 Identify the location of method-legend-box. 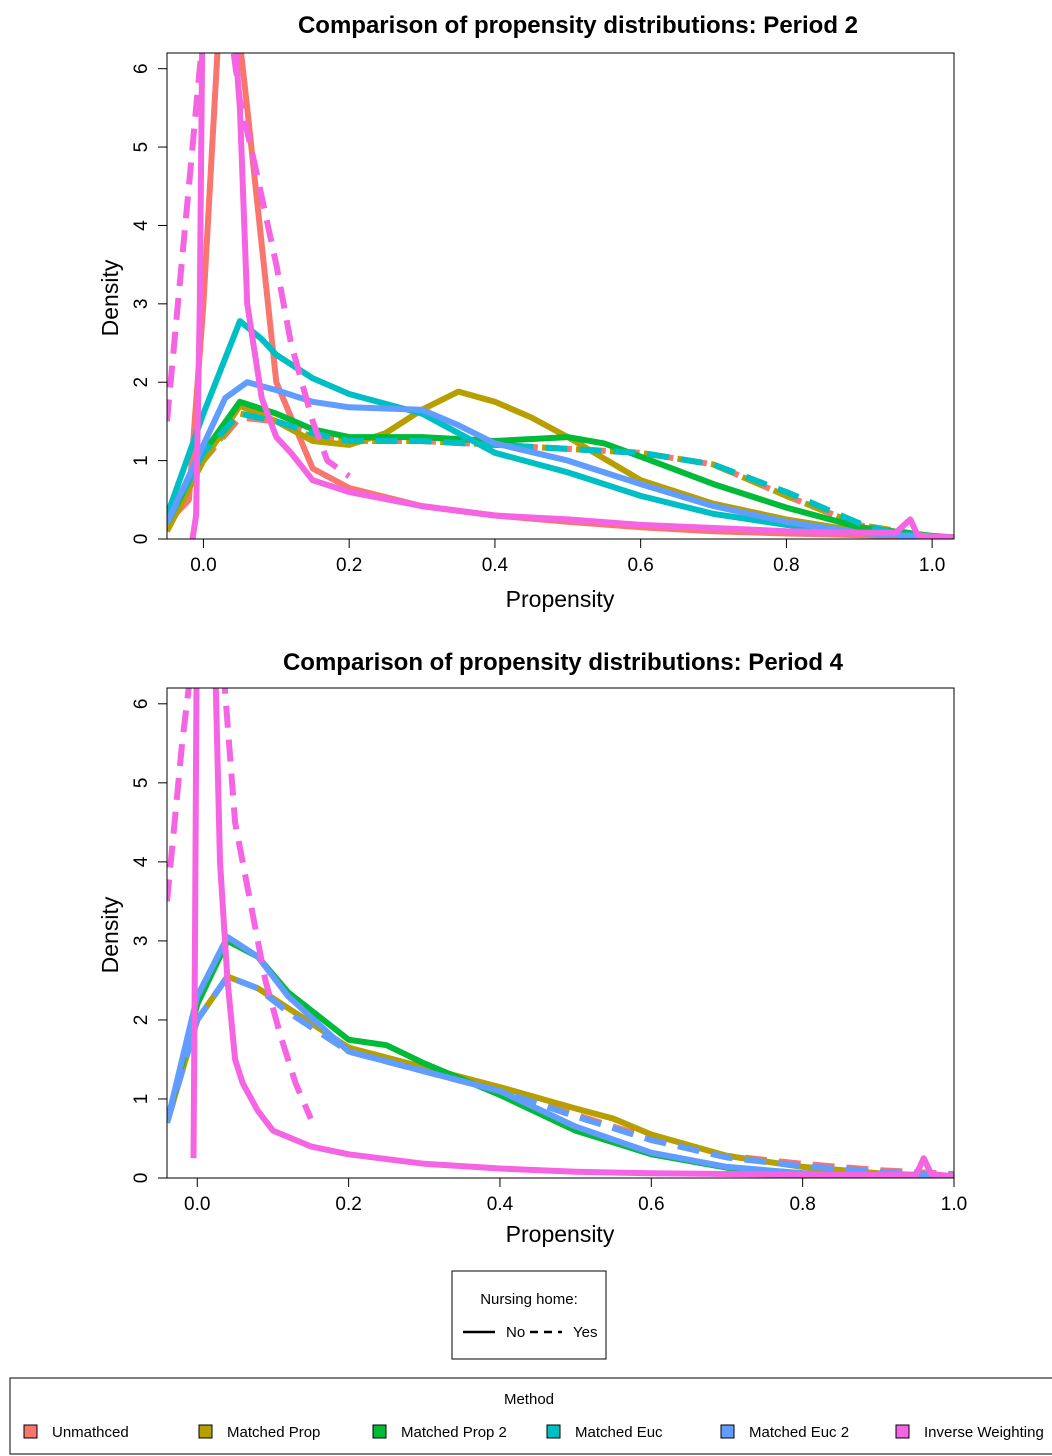
(530, 1416).